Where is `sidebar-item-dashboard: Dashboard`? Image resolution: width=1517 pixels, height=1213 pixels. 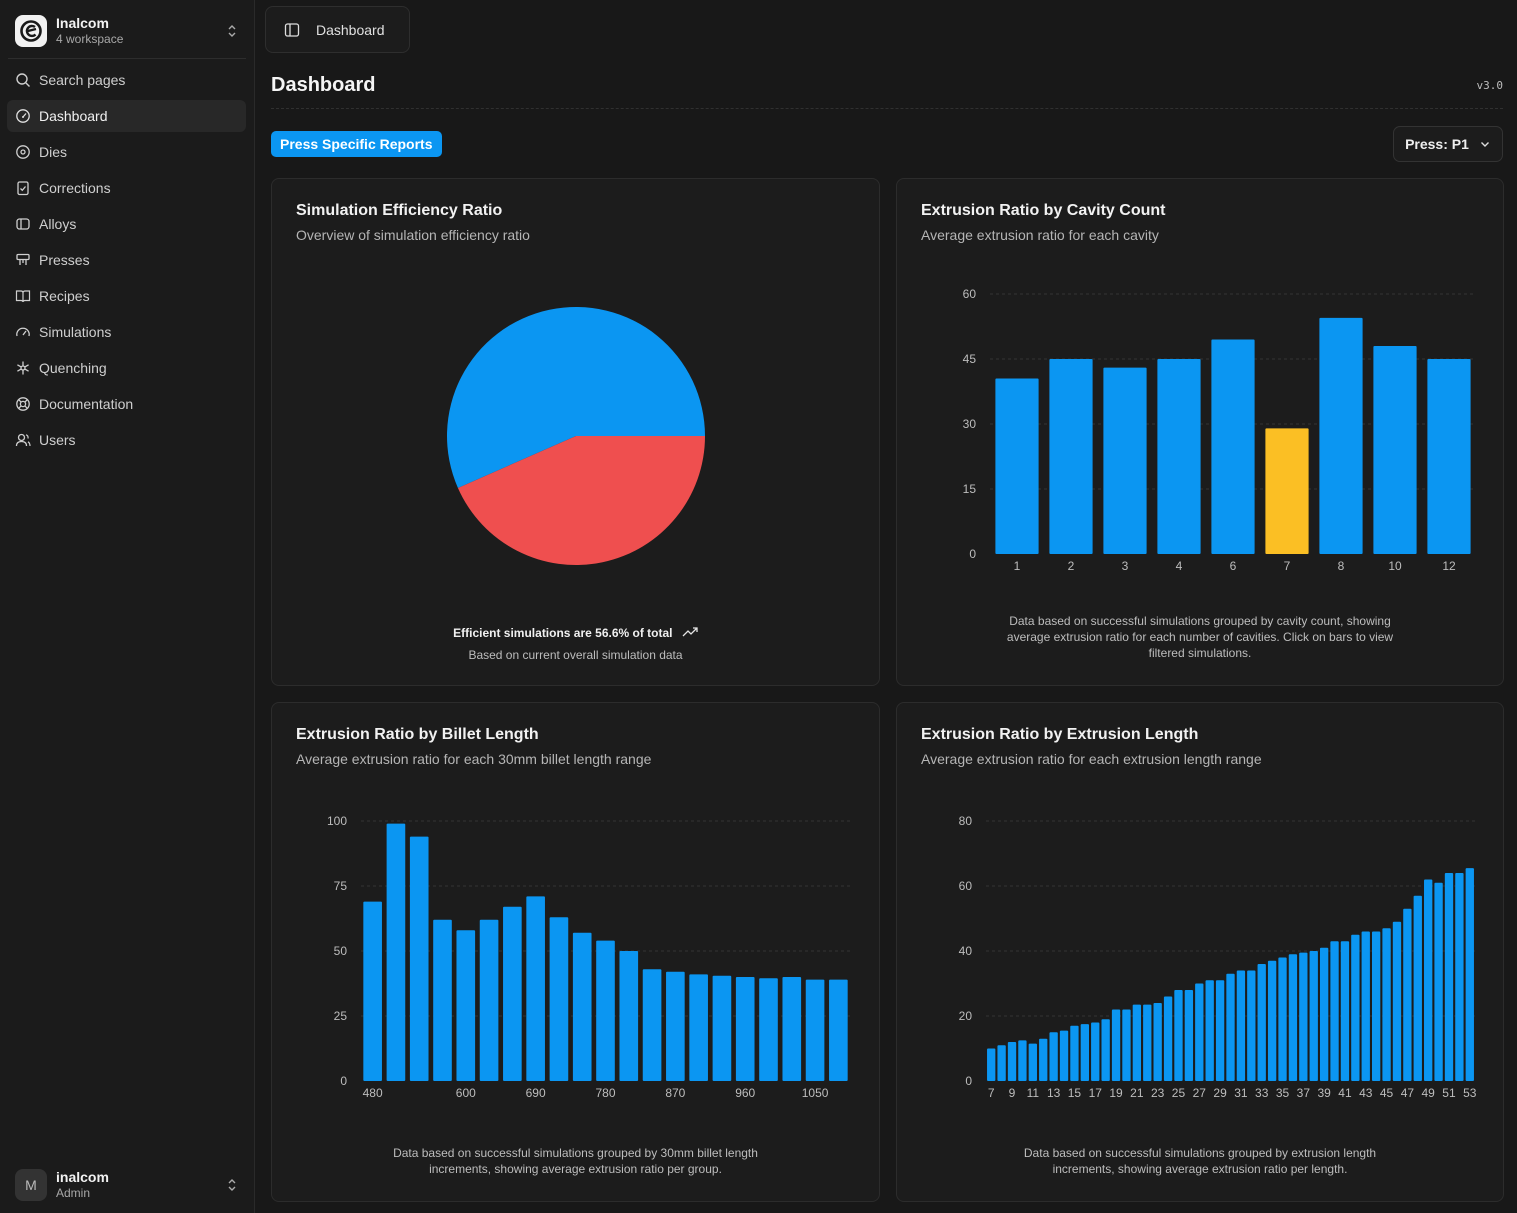 sidebar-item-dashboard: Dashboard is located at coordinates (126, 116).